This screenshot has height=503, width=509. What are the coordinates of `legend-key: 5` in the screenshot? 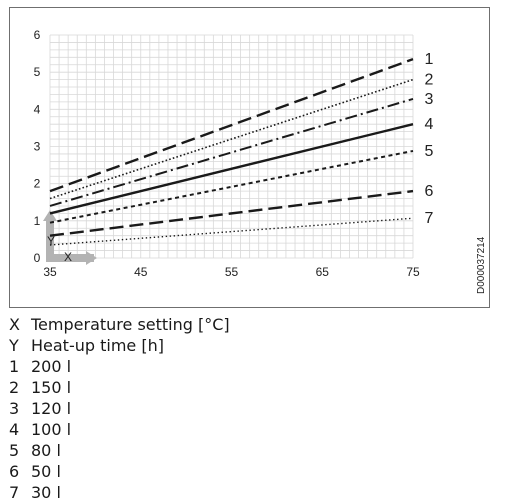 It's located at (14, 450).